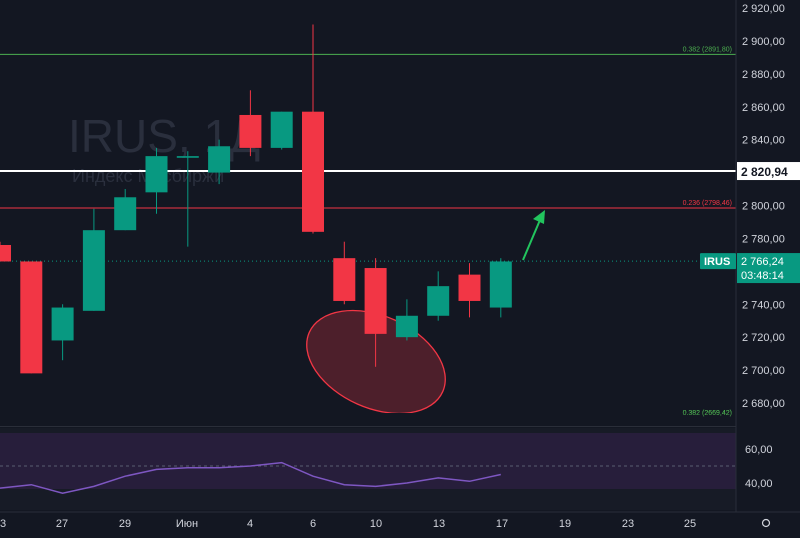 This screenshot has height=538, width=800. I want to click on last-price-label: 2 766,24, so click(762, 262).